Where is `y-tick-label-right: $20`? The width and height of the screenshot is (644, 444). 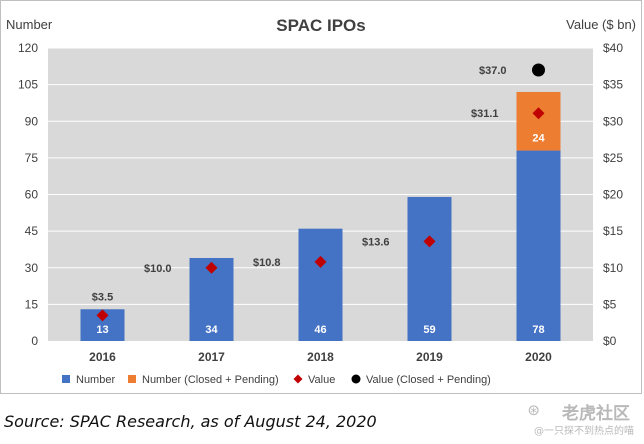 y-tick-label-right: $20 is located at coordinates (613, 195).